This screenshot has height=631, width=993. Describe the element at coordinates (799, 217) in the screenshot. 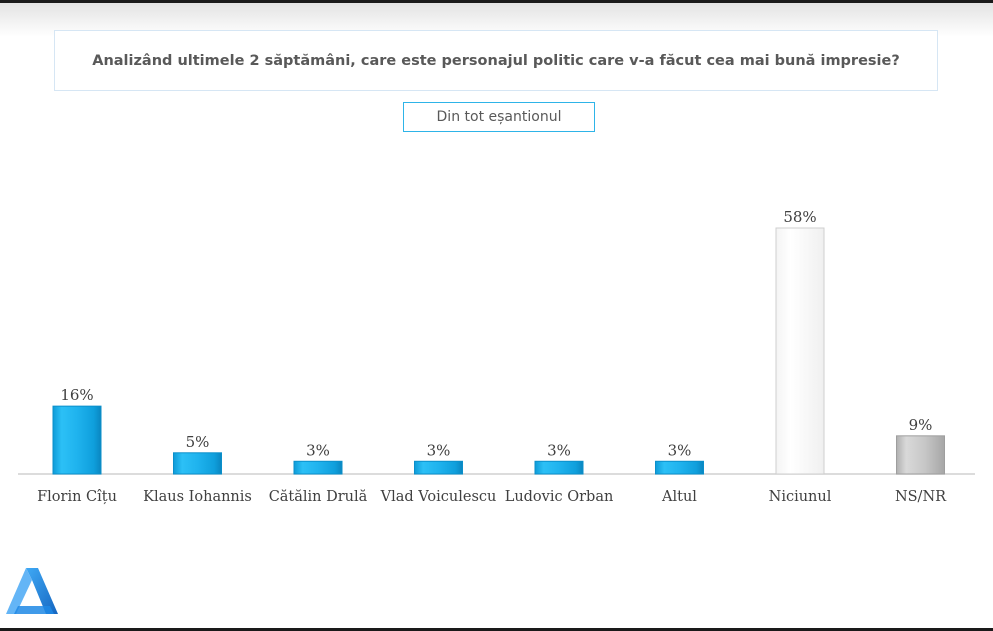

I see `value-label-6: 58%` at that location.